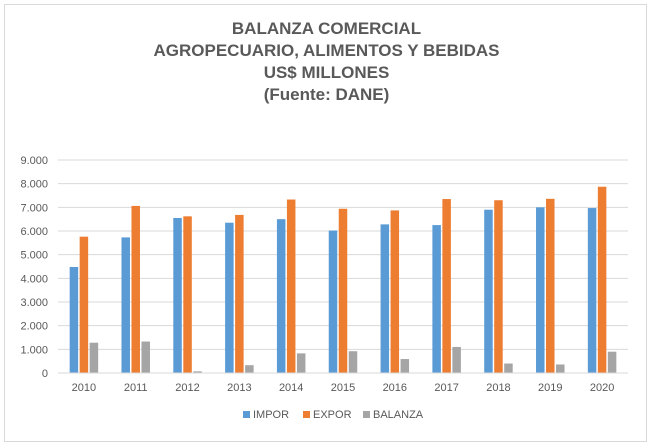 Image resolution: width=653 pixels, height=448 pixels. What do you see at coordinates (602, 388) in the screenshot?
I see `x-tick-label: 2020` at bounding box center [602, 388].